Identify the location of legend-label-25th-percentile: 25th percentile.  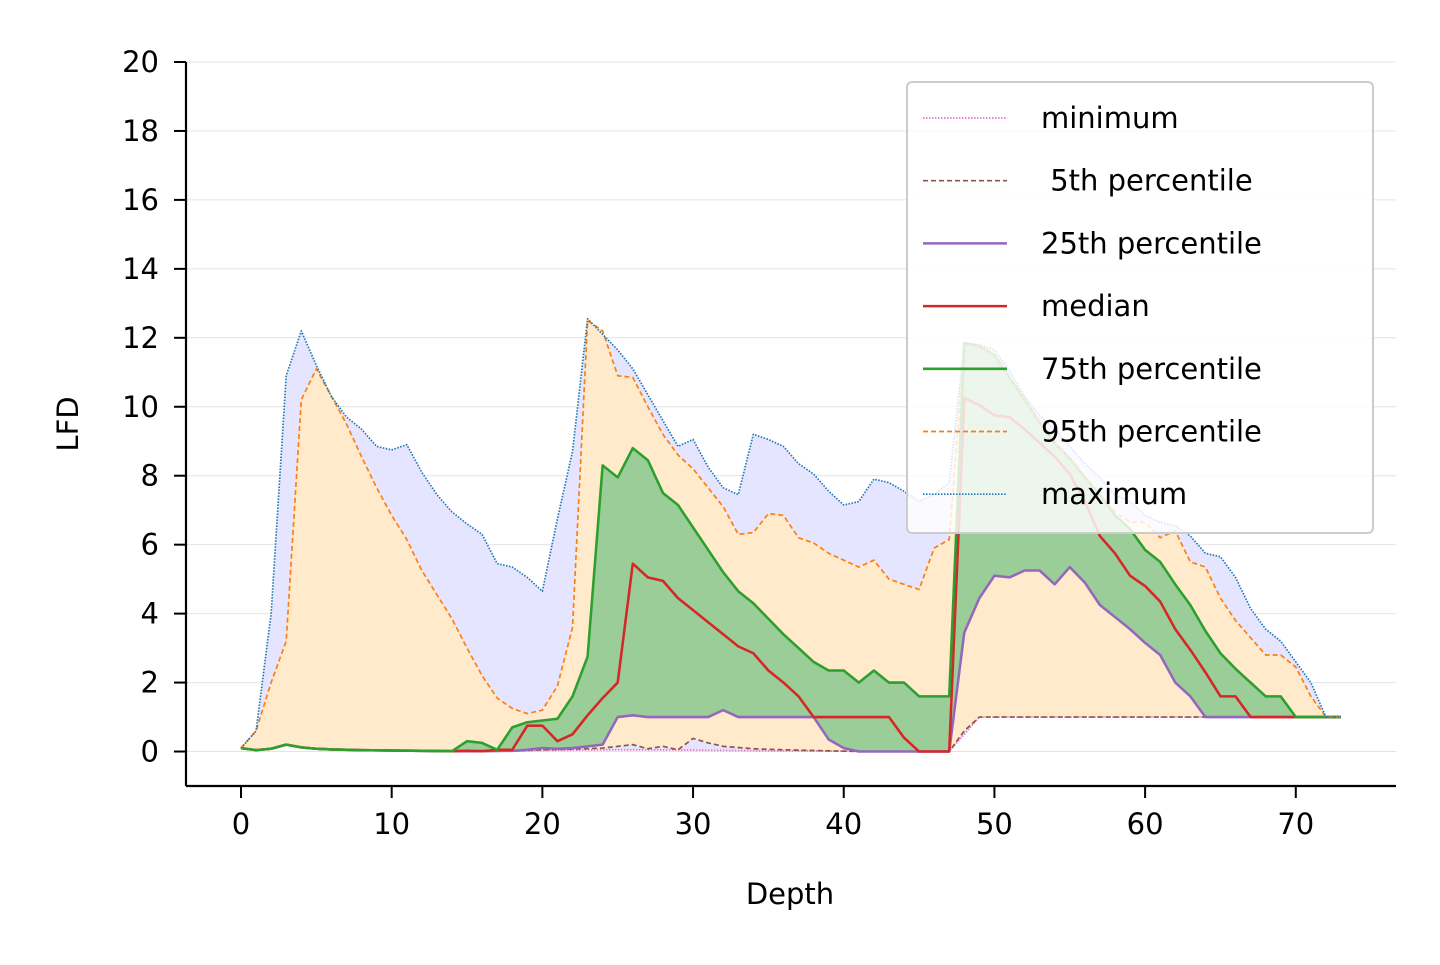
(1151, 243).